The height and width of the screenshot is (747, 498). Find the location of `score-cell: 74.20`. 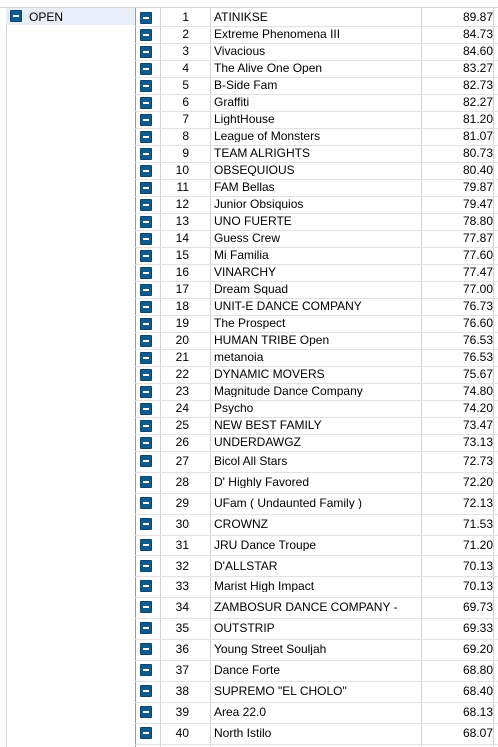

score-cell: 74.20 is located at coordinates (477, 408).